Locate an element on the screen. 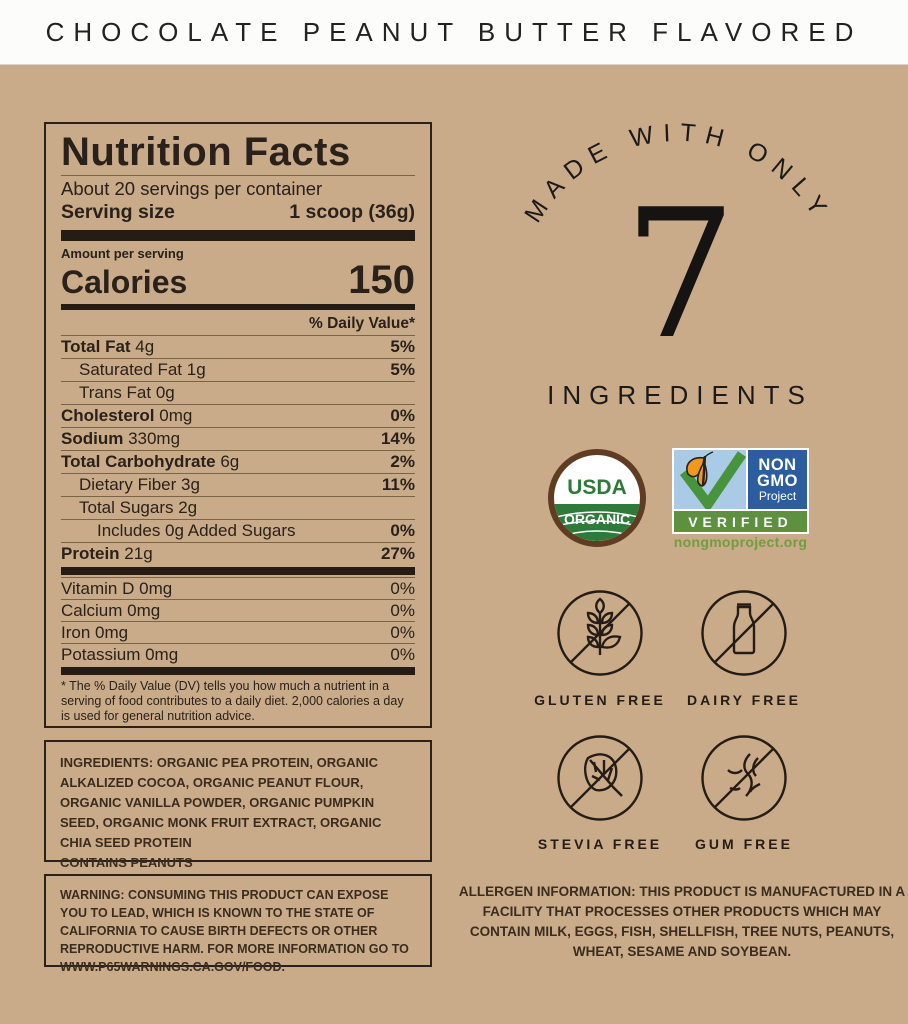 This screenshot has width=908, height=1024. nutrient-row: Total Carbohydrate 6g 2% is located at coordinates (238, 460).